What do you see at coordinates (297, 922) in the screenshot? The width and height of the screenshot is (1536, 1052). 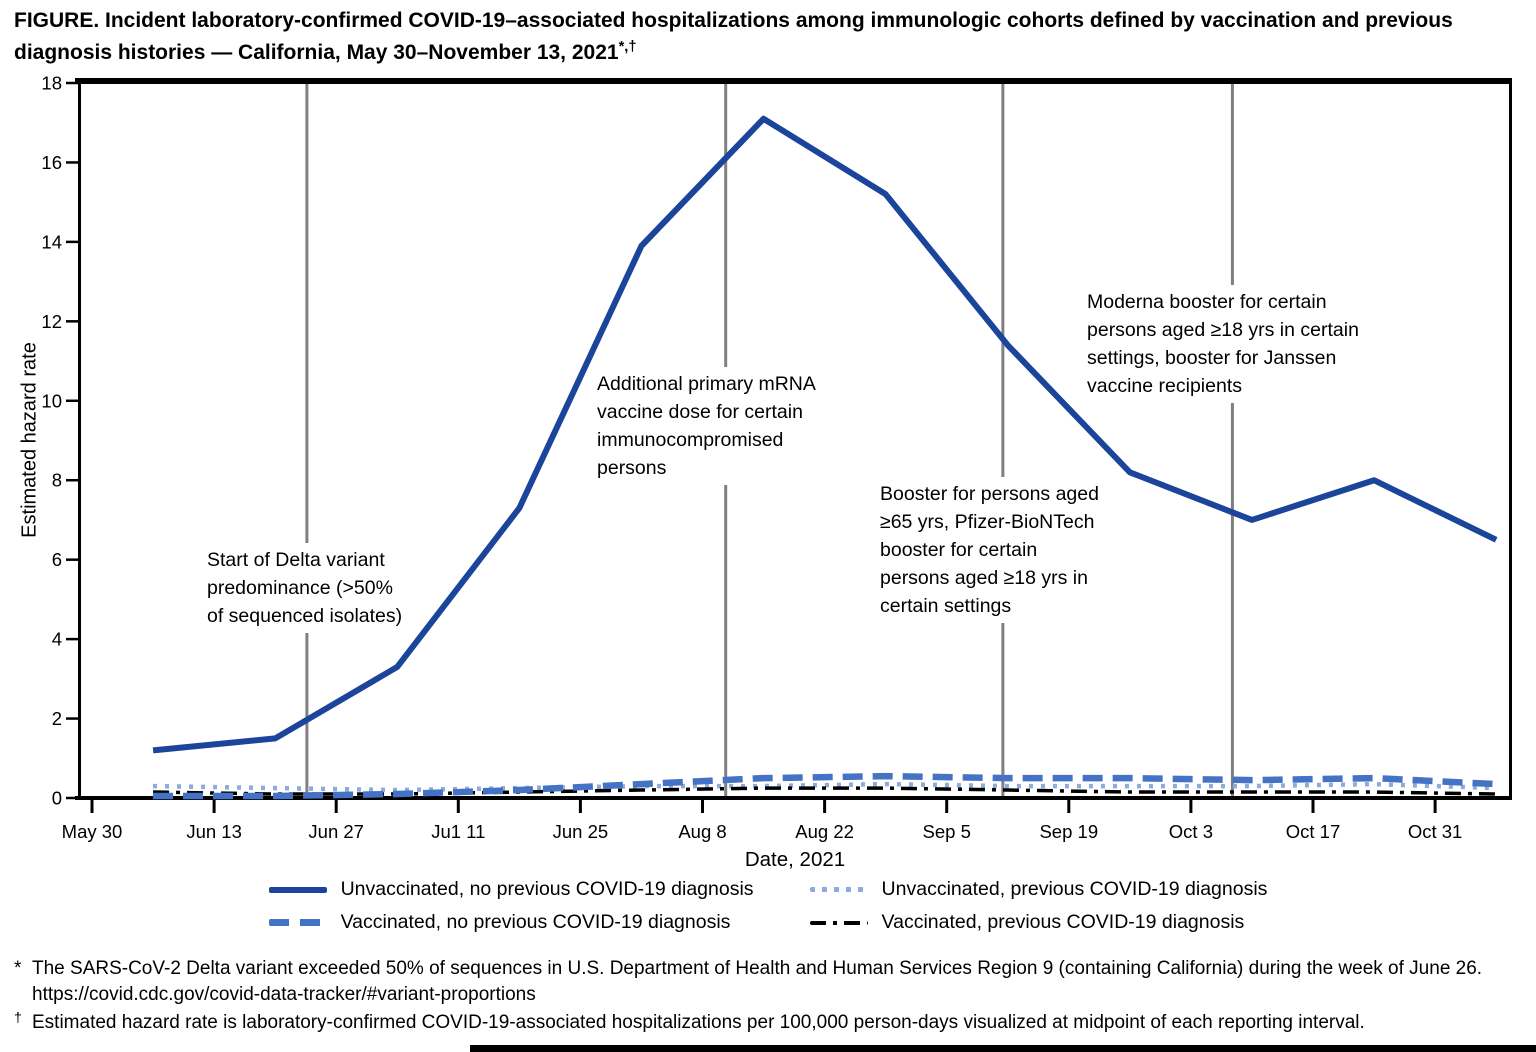 I see `legend-sample-dashed-line-icon` at bounding box center [297, 922].